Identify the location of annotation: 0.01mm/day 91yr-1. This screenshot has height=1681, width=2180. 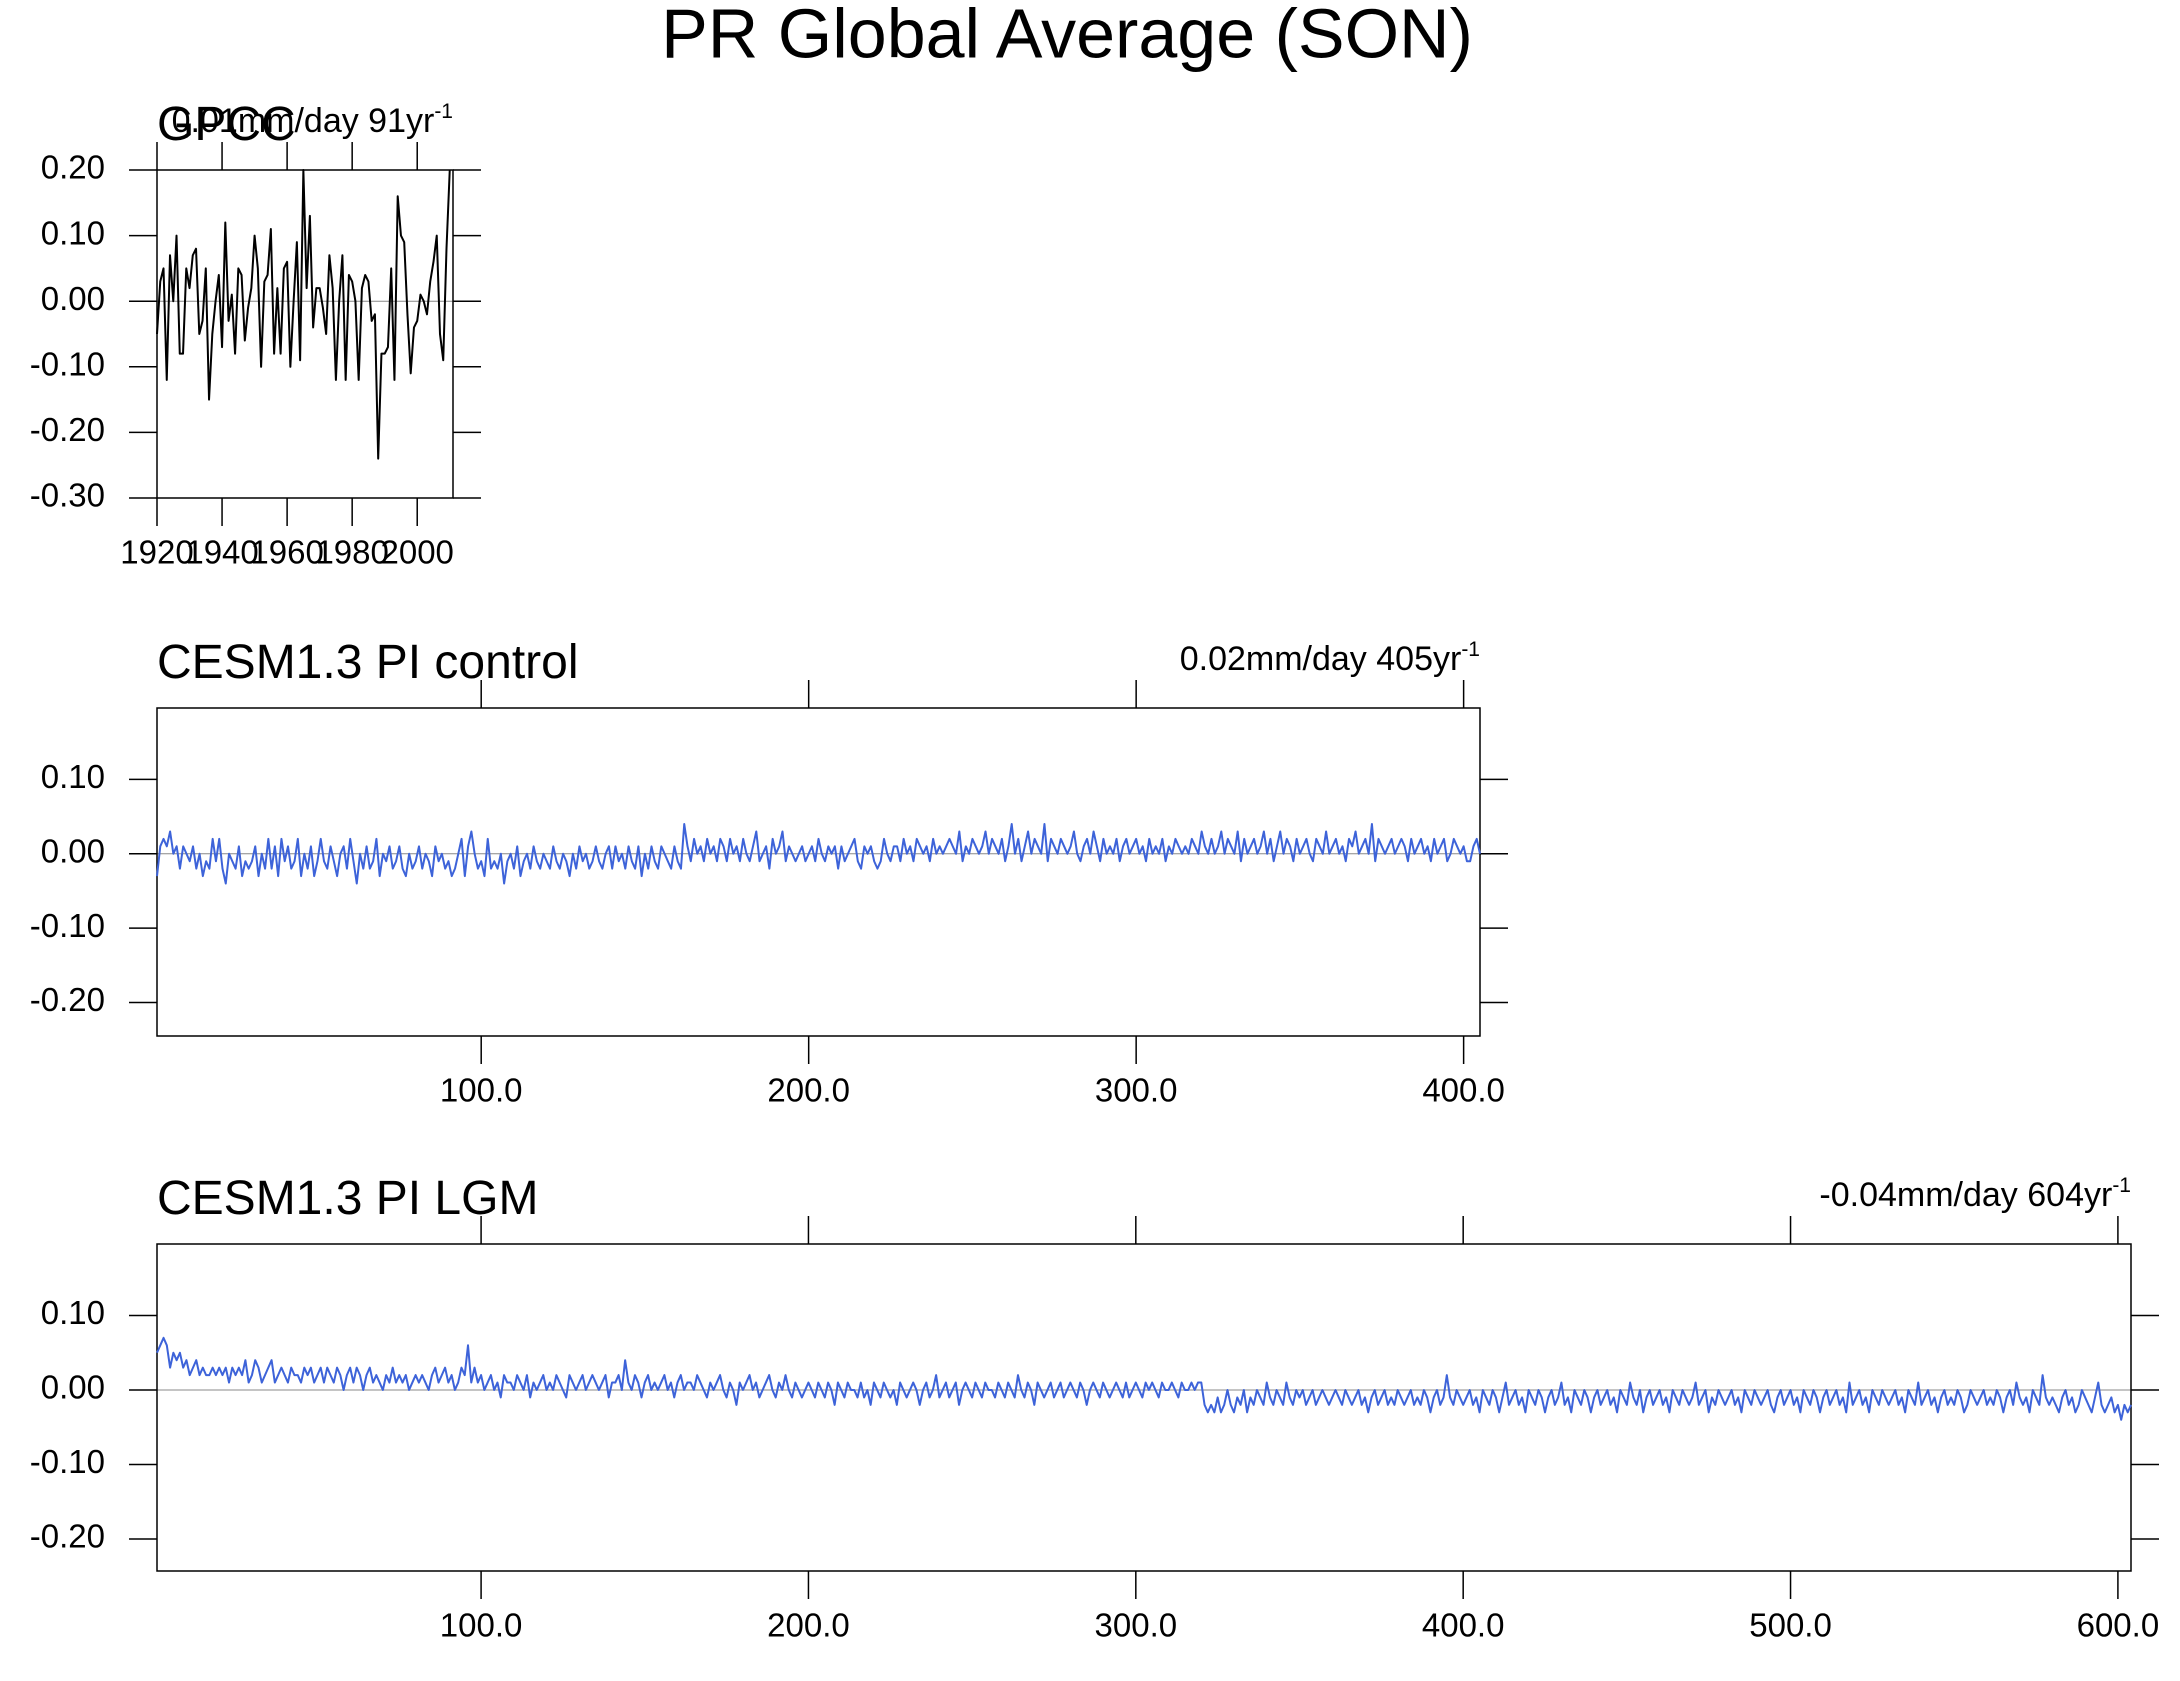
(312, 120).